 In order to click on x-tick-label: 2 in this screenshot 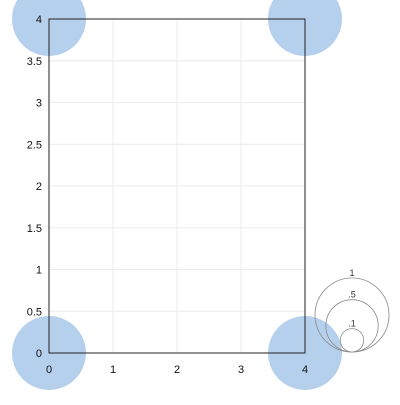, I will do `click(177, 370)`.